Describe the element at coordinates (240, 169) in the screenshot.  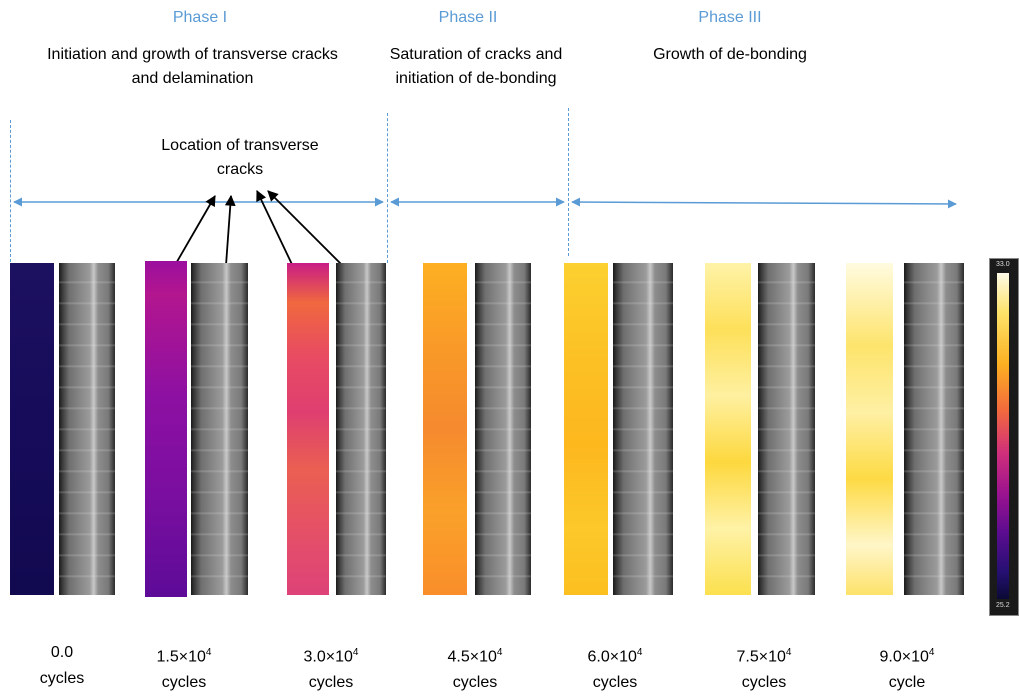
I see `crack-annotation-line2: cracks` at that location.